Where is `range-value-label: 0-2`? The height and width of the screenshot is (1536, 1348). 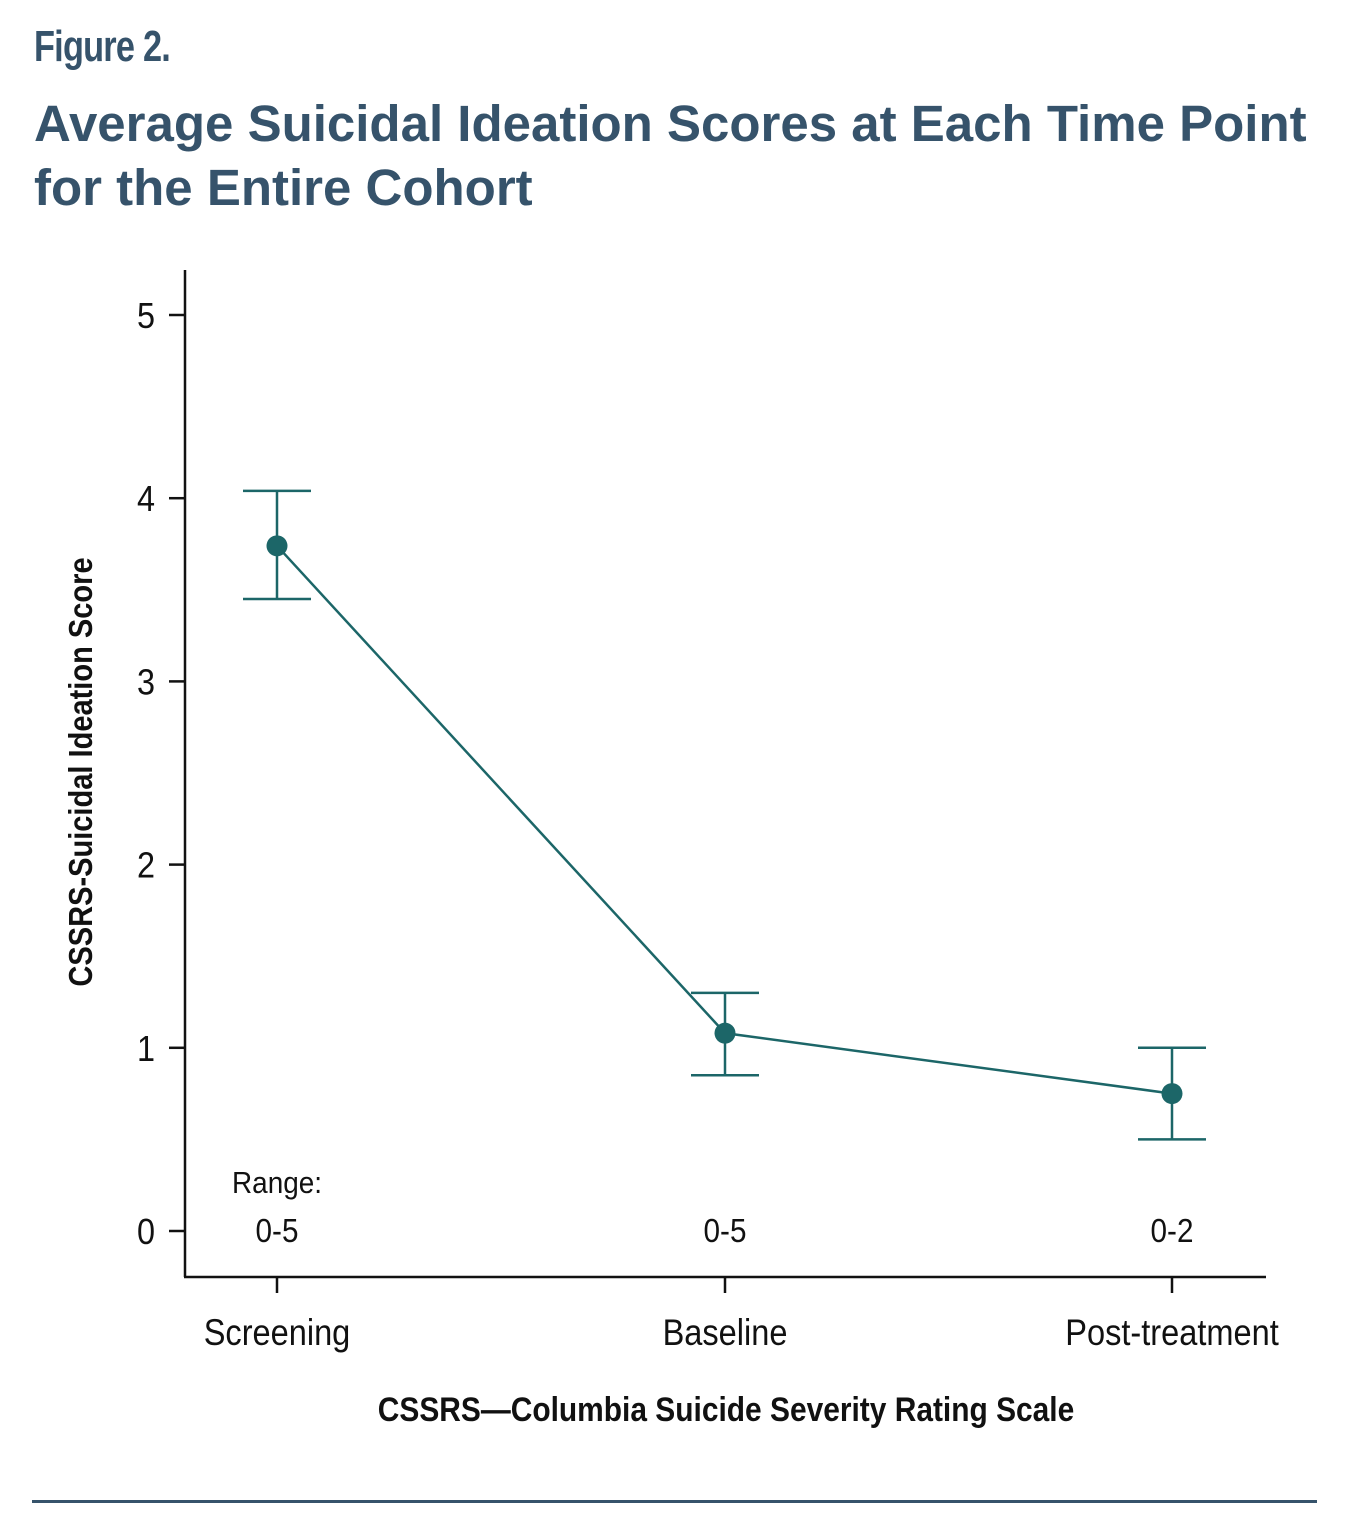 range-value-label: 0-2 is located at coordinates (1172, 1231).